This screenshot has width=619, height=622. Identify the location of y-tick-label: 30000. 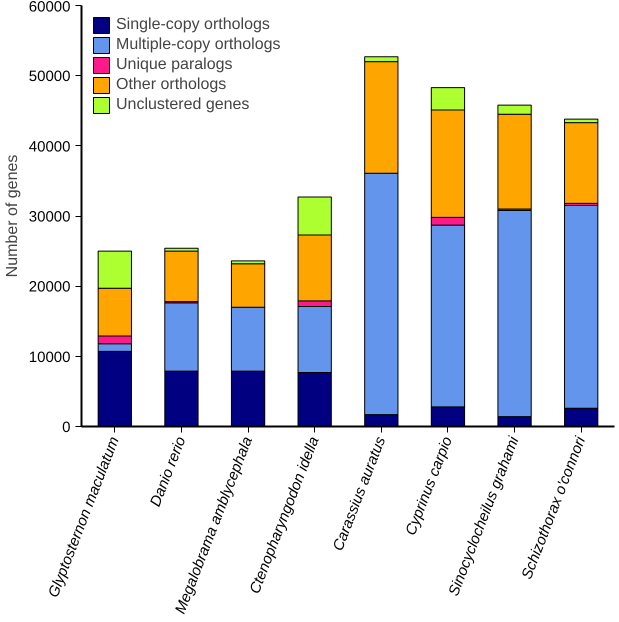
(49, 217).